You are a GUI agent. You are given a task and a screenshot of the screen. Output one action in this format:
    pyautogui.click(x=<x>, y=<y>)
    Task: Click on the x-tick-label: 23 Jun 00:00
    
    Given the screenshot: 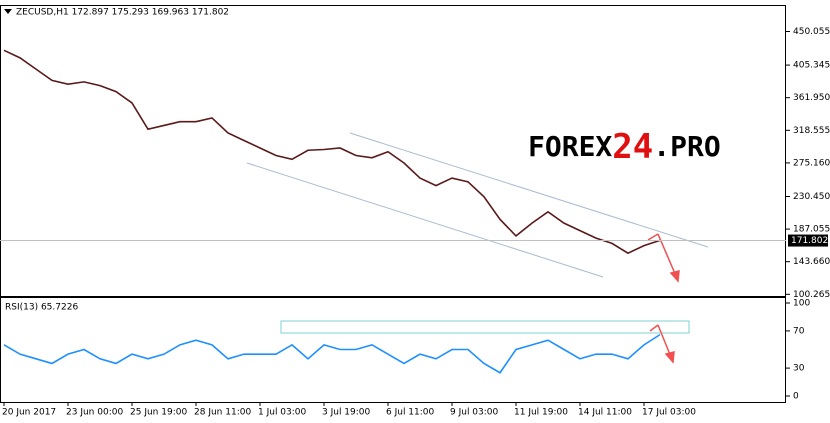 What is the action you would take?
    pyautogui.click(x=94, y=413)
    